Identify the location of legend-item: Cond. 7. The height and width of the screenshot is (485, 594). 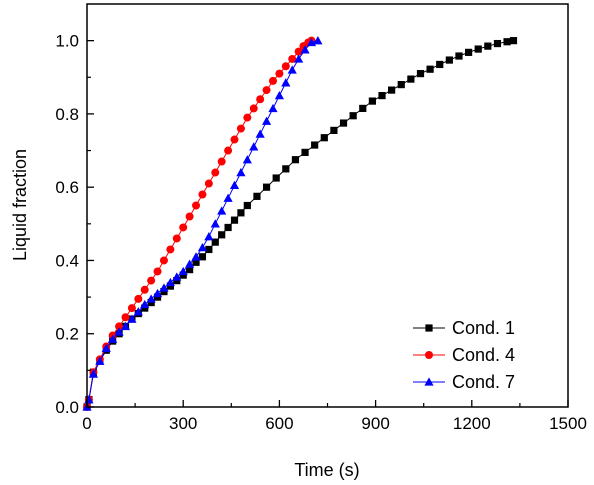
(464, 382).